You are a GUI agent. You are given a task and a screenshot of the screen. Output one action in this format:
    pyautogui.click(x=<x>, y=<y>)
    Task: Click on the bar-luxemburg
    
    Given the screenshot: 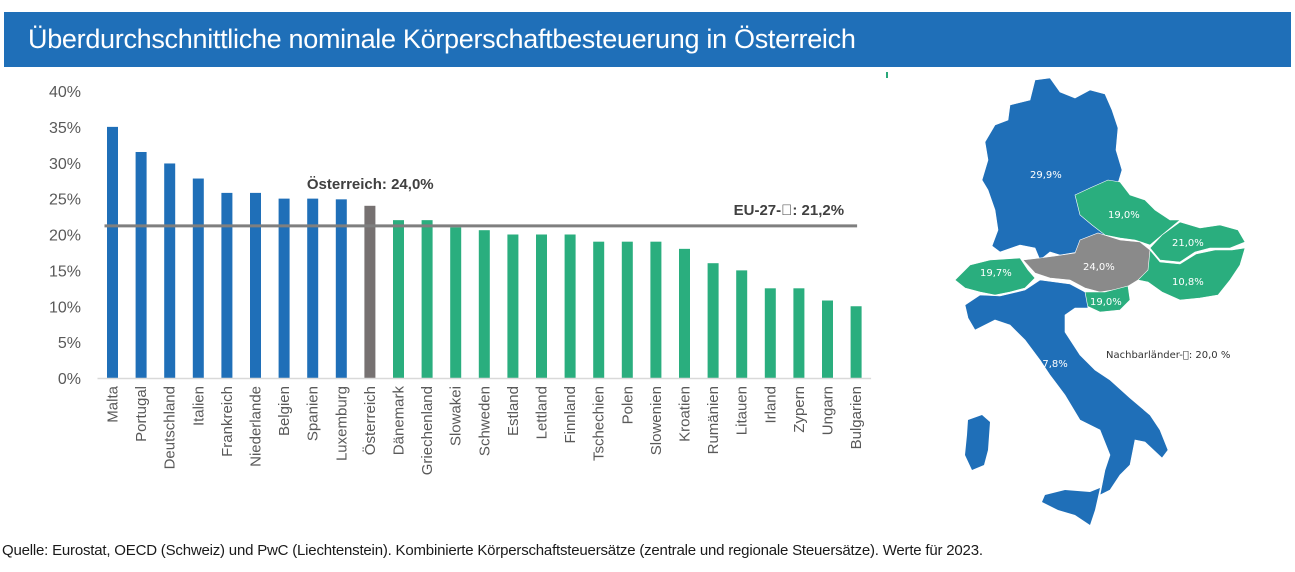 What is the action you would take?
    pyautogui.click(x=341, y=288)
    